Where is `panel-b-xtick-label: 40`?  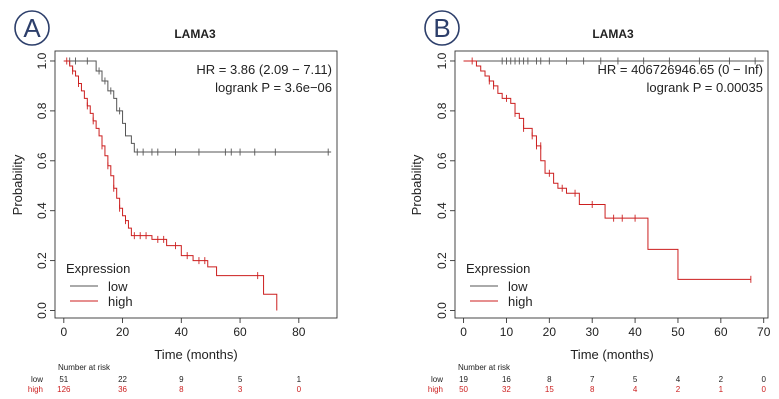 panel-b-xtick-label: 40 is located at coordinates (635, 332).